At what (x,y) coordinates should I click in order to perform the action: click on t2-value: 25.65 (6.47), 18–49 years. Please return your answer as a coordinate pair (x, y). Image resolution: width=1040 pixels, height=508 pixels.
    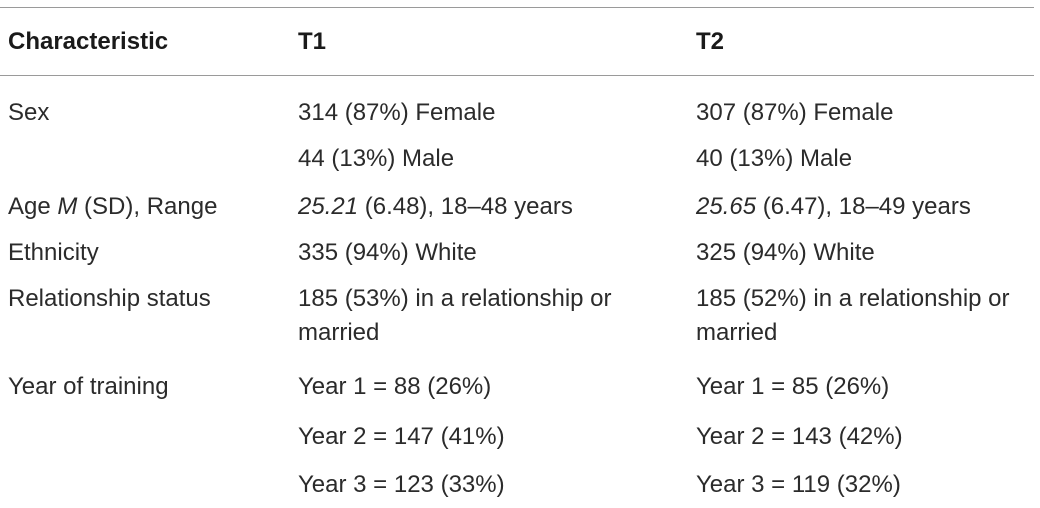
    Looking at the image, I should click on (833, 206).